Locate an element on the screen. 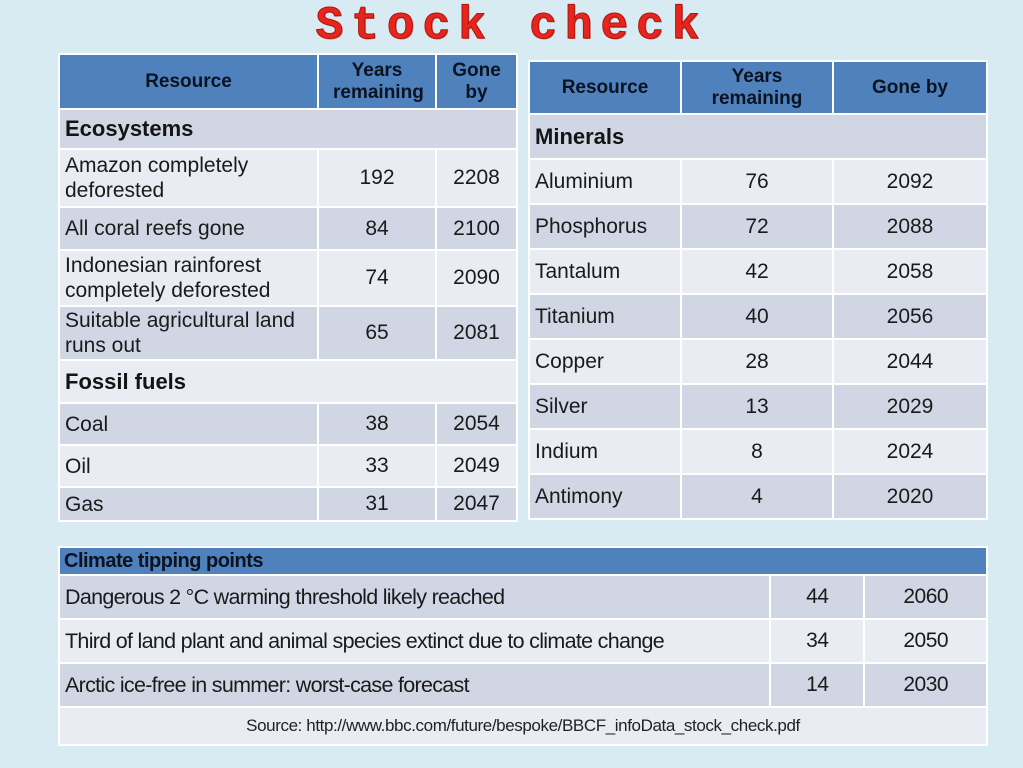 The image size is (1023, 768). table-row: Coal 38 2054 is located at coordinates (288, 424).